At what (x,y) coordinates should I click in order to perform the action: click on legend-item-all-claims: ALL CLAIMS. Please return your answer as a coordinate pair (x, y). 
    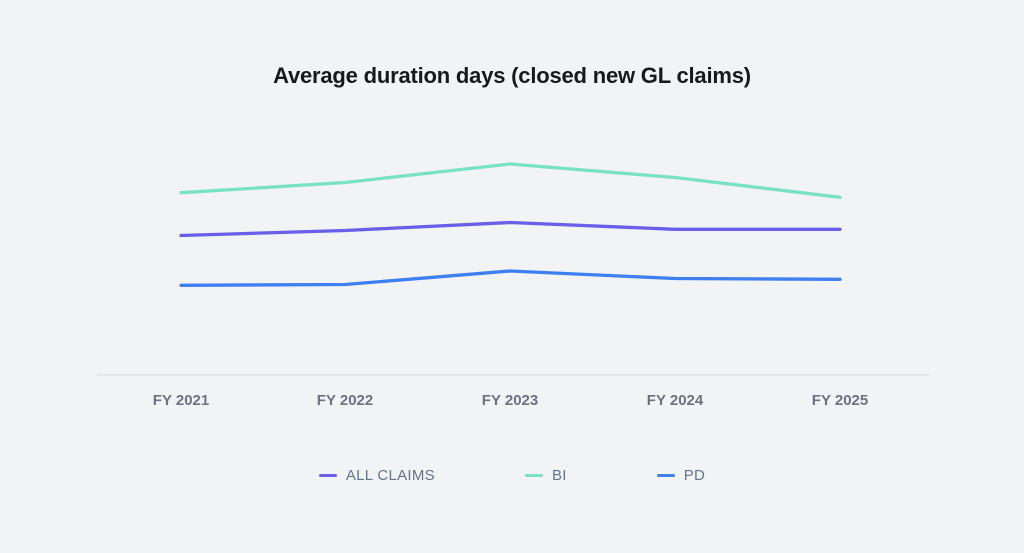
    Looking at the image, I should click on (376, 475).